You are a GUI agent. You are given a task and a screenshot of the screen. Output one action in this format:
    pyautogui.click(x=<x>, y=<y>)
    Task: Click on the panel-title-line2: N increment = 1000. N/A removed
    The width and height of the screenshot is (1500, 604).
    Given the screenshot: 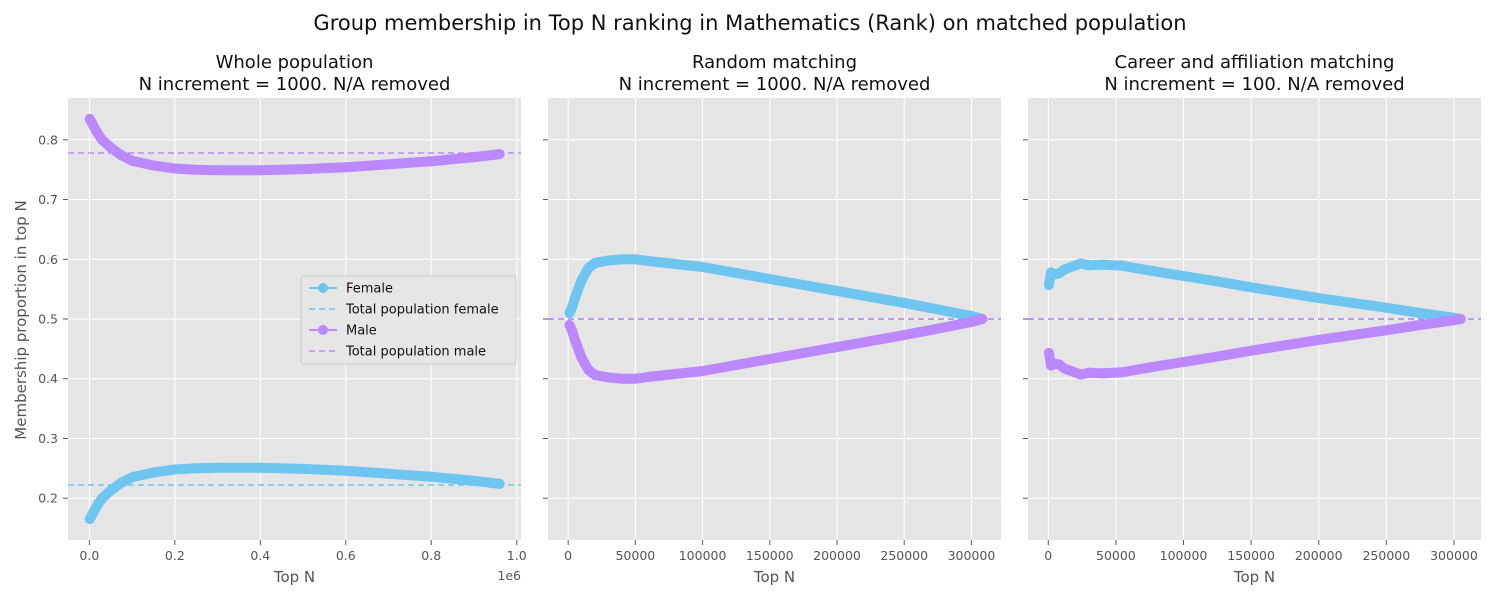 What is the action you would take?
    pyautogui.click(x=295, y=84)
    